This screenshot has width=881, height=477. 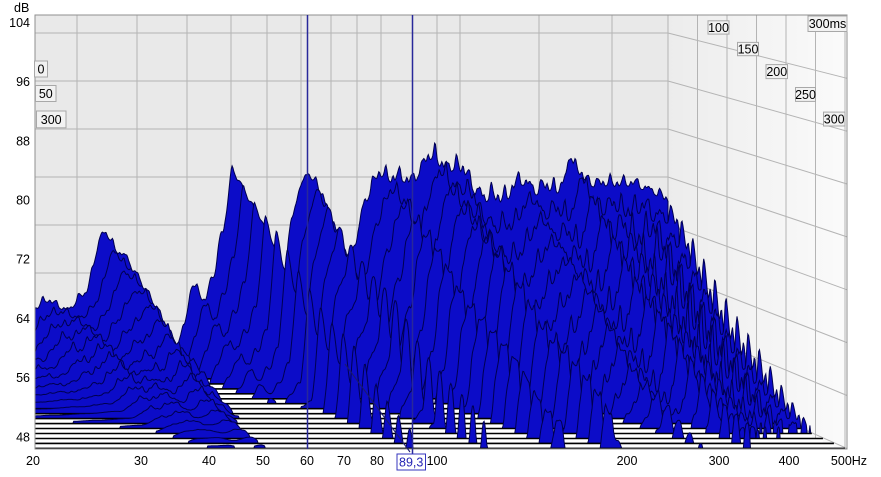 What do you see at coordinates (23, 319) in the screenshot?
I see `svg-text: 64` at bounding box center [23, 319].